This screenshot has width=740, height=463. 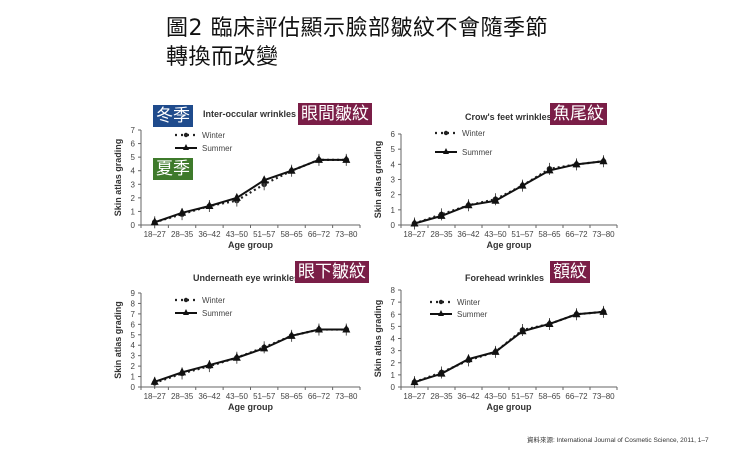 I want to click on chart-title: Inter-occular wrinkles, so click(x=250, y=114).